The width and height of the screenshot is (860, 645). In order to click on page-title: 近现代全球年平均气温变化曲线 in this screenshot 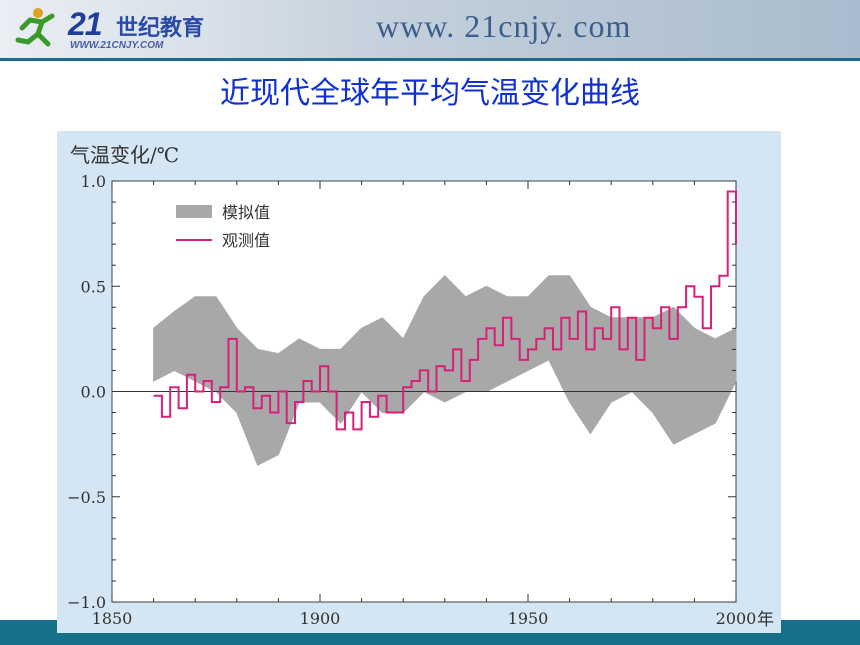, I will do `click(430, 93)`.